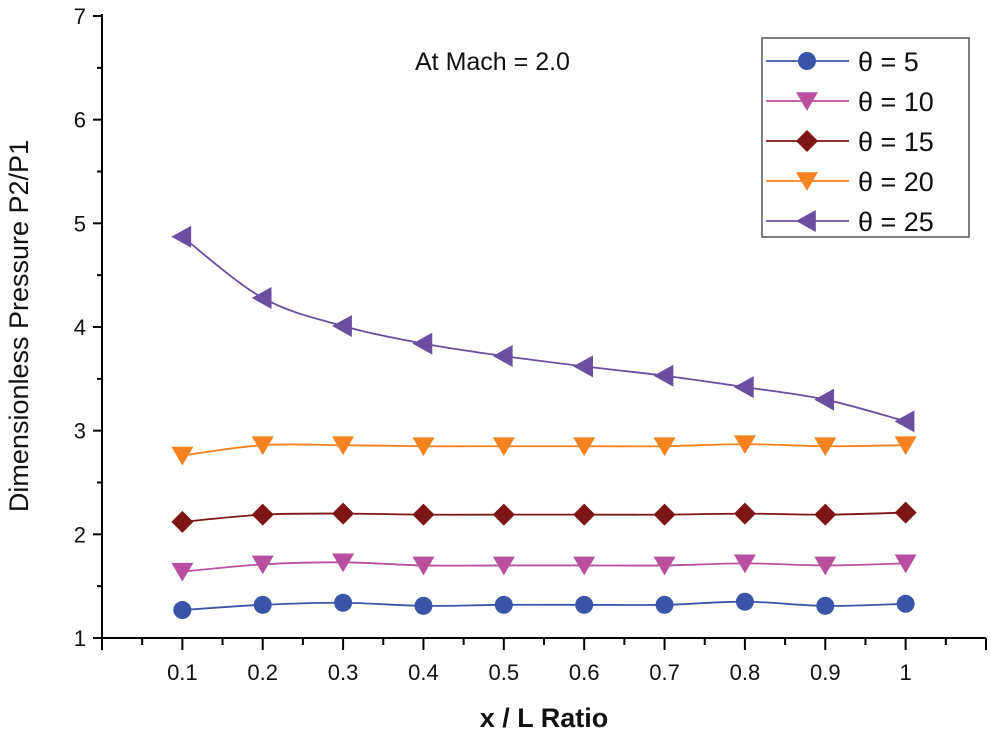  Describe the element at coordinates (896, 182) in the screenshot. I see `legend-label: θ = 20` at that location.